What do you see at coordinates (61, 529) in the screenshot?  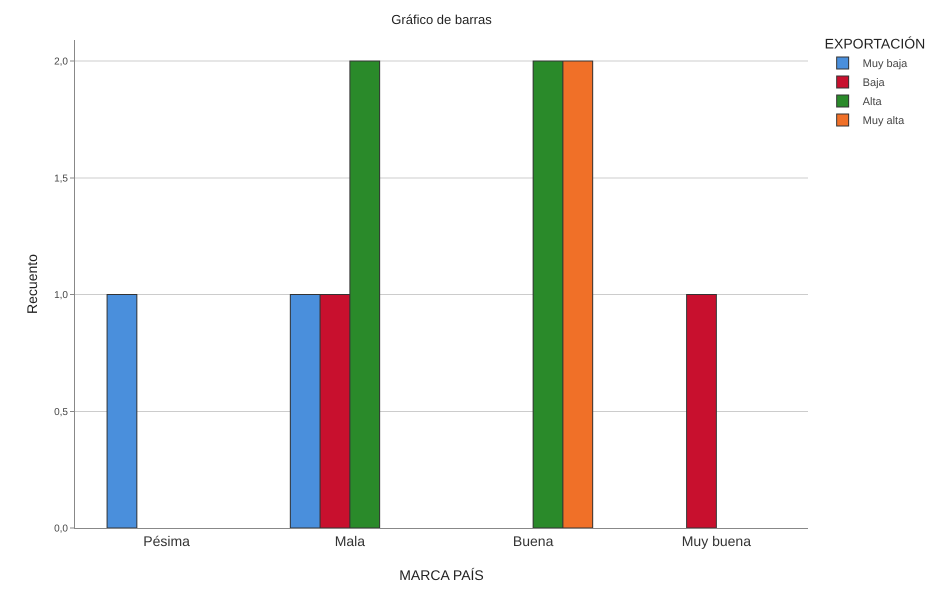 I see `y-tick-label: 0,0` at bounding box center [61, 529].